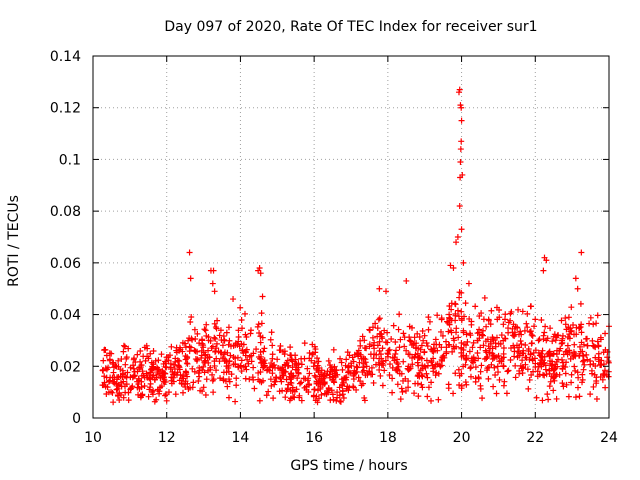 Image resolution: width=640 pixels, height=480 pixels. Describe the element at coordinates (314, 438) in the screenshot. I see `x-tick-label: 16` at that location.